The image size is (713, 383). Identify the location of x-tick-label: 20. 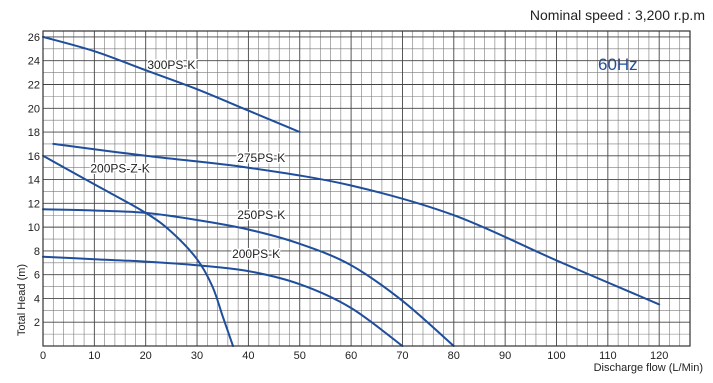
(146, 356).